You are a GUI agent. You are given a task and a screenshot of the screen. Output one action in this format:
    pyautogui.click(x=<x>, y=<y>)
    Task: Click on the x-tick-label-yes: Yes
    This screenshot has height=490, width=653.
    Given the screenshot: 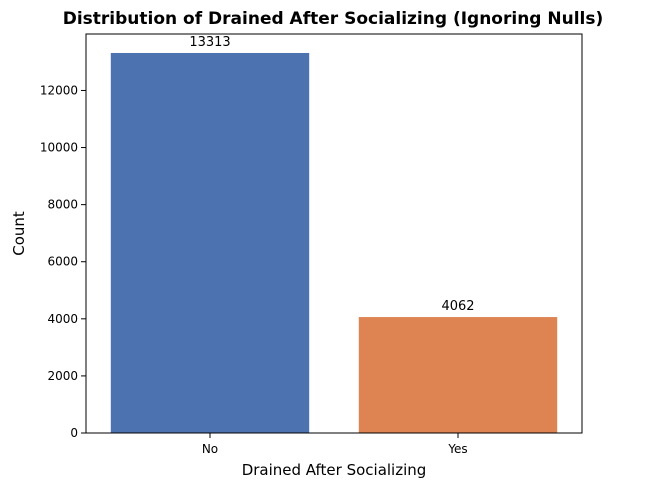 What is the action you would take?
    pyautogui.click(x=457, y=449)
    